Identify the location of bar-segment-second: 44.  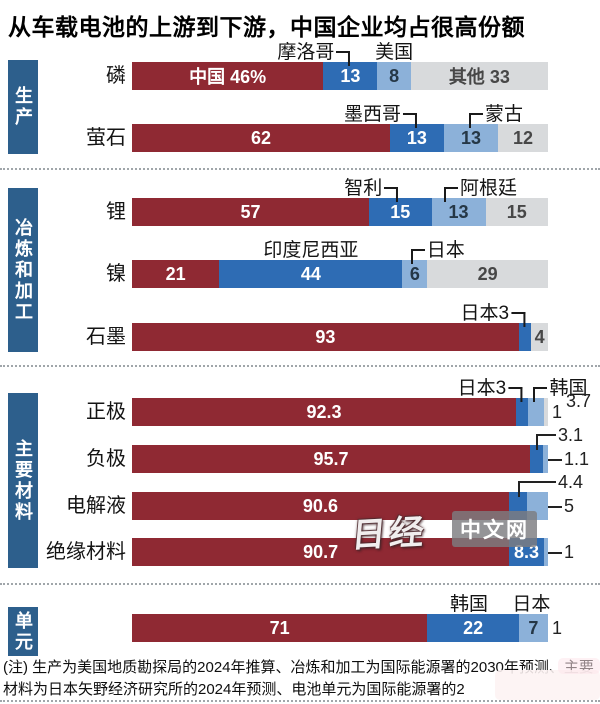
(311, 274).